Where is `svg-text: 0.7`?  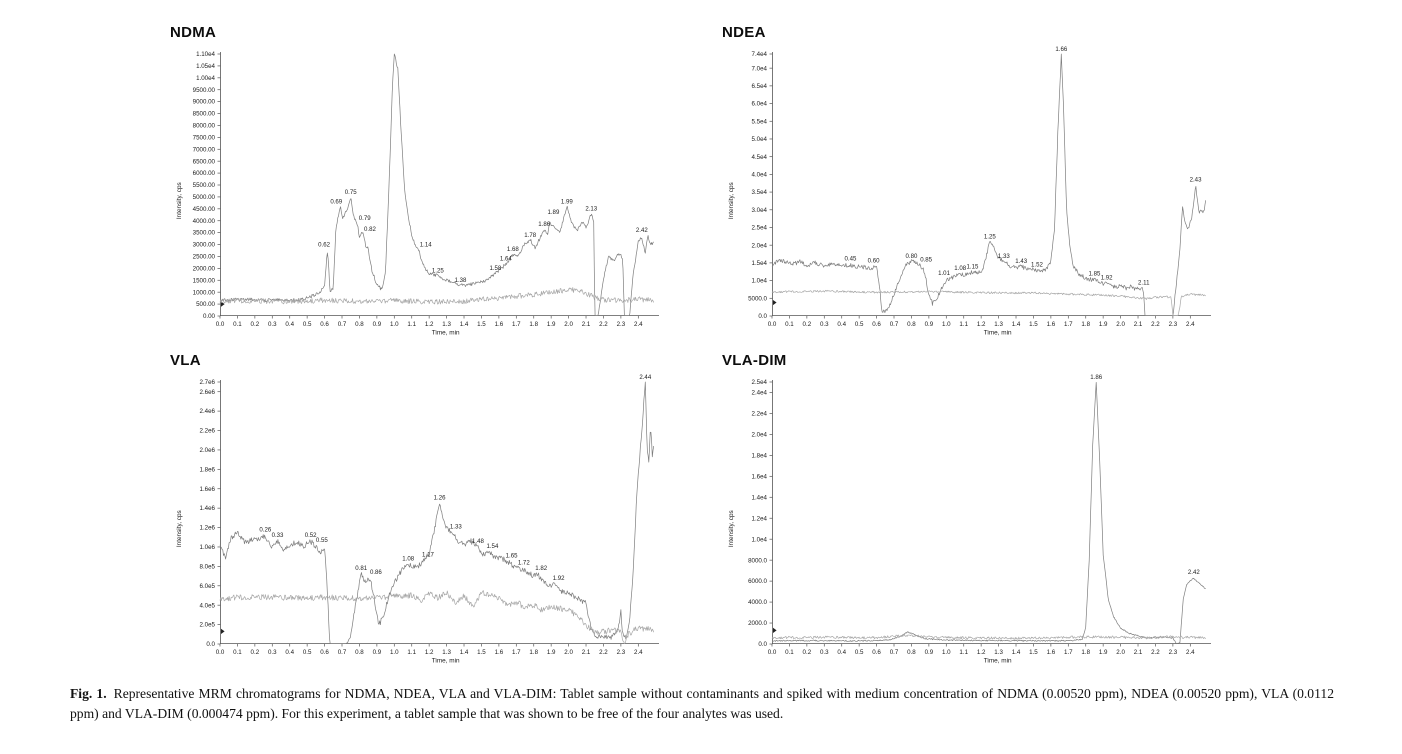 svg-text: 0.7 is located at coordinates (342, 324).